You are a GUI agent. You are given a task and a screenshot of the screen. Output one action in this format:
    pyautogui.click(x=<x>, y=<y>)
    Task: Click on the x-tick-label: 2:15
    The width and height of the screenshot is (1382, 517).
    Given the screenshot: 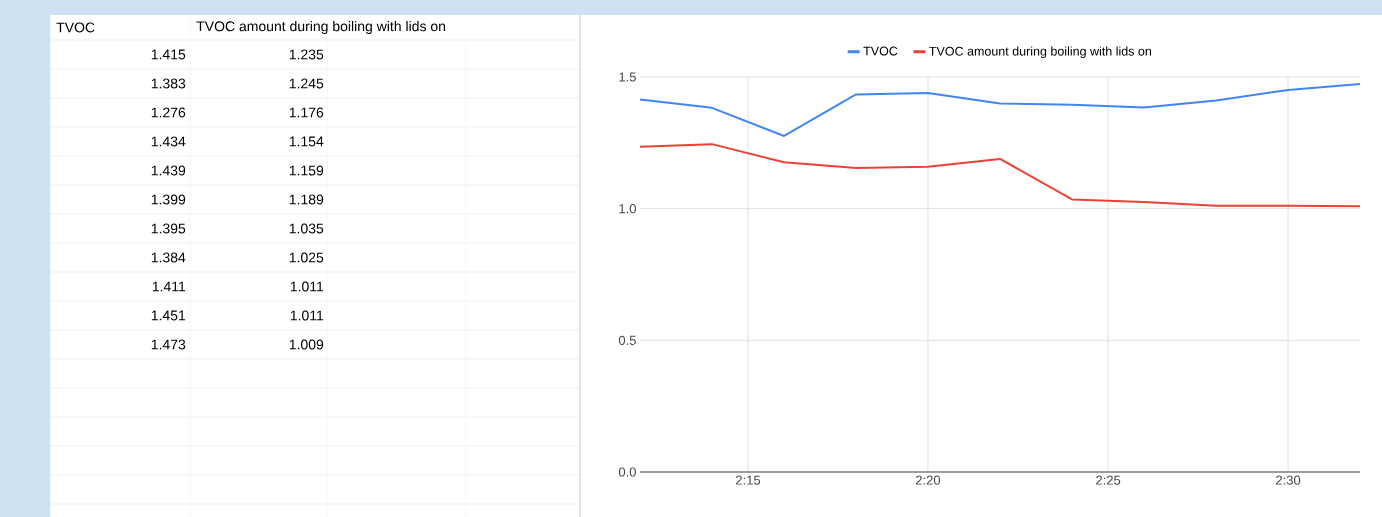 What is the action you would take?
    pyautogui.click(x=748, y=480)
    